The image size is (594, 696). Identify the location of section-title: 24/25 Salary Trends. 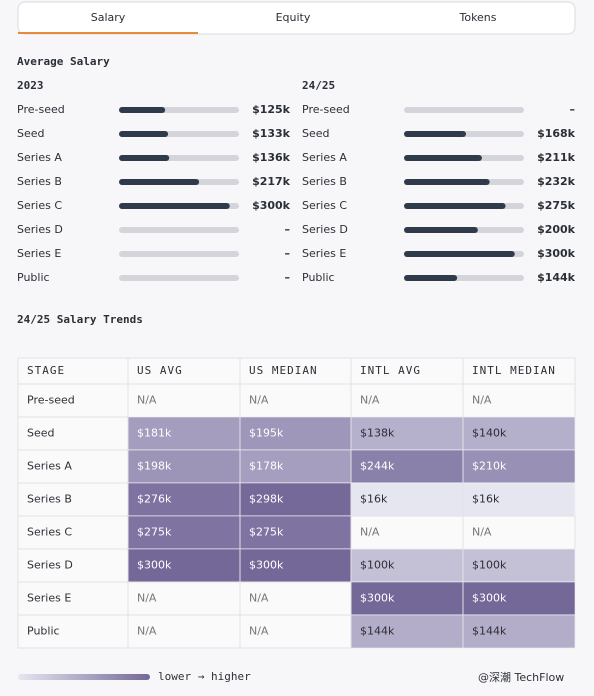
(80, 319).